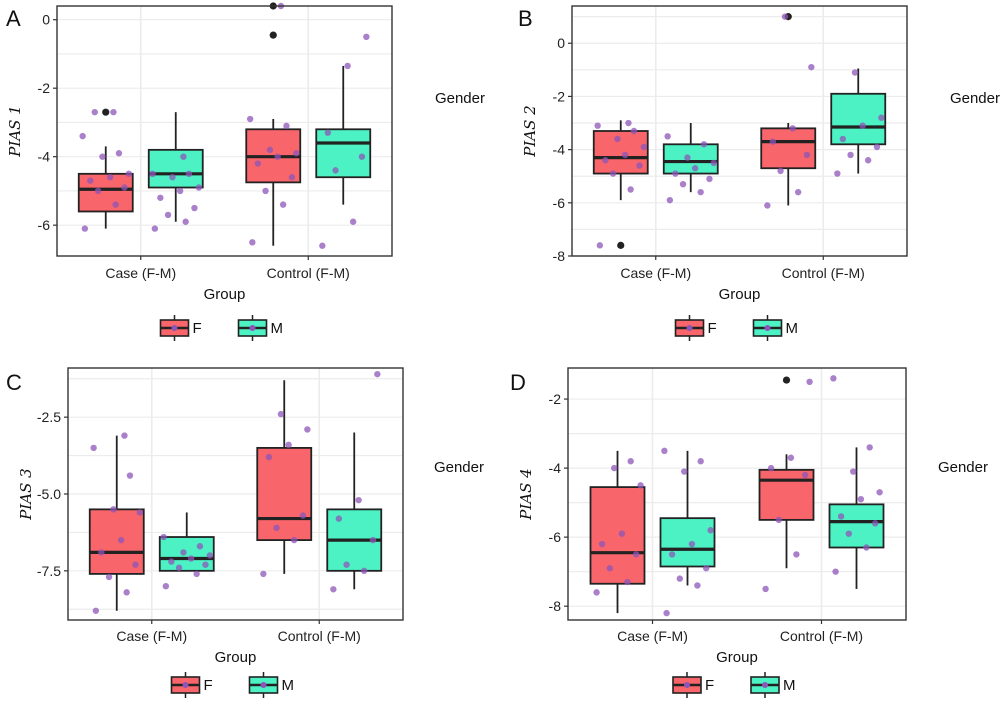  I want to click on panel-letter: D, so click(518, 382).